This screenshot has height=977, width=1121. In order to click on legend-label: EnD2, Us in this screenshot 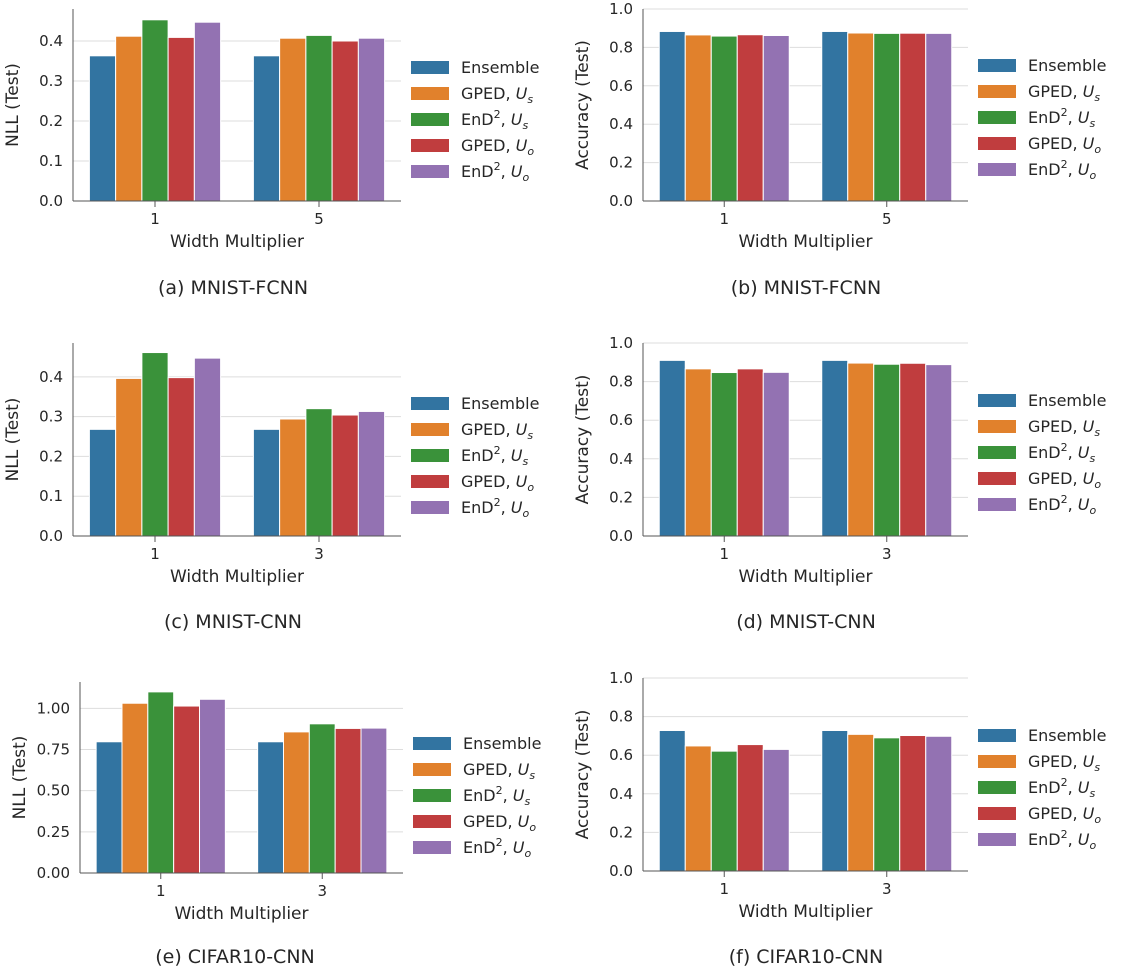, I will do `click(1061, 453)`.